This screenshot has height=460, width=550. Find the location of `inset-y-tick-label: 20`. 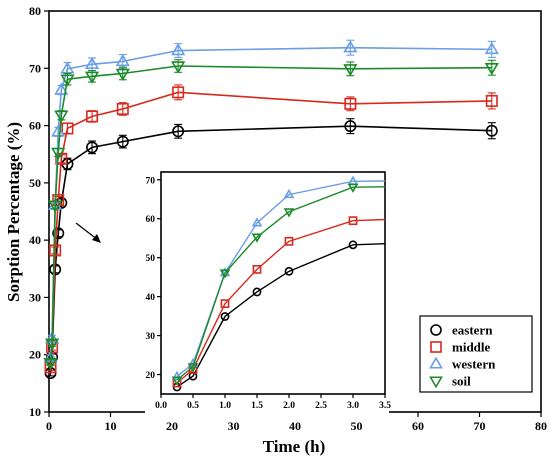

inset-y-tick-label: 20 is located at coordinates (151, 376).